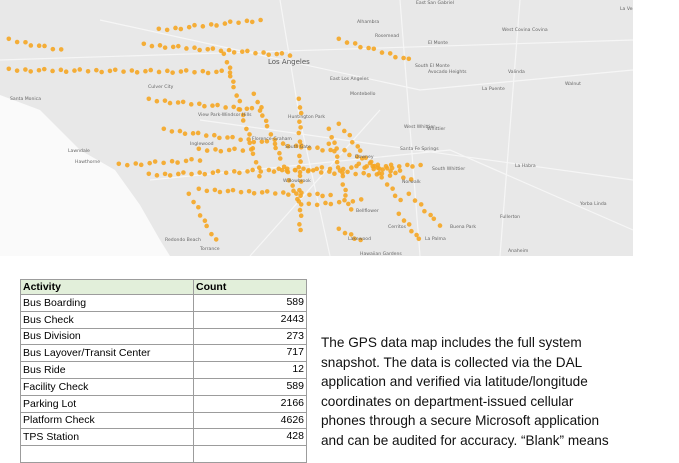 Image resolution: width=679 pixels, height=463 pixels. What do you see at coordinates (85, 175) in the screenshot?
I see `ocean` at bounding box center [85, 175].